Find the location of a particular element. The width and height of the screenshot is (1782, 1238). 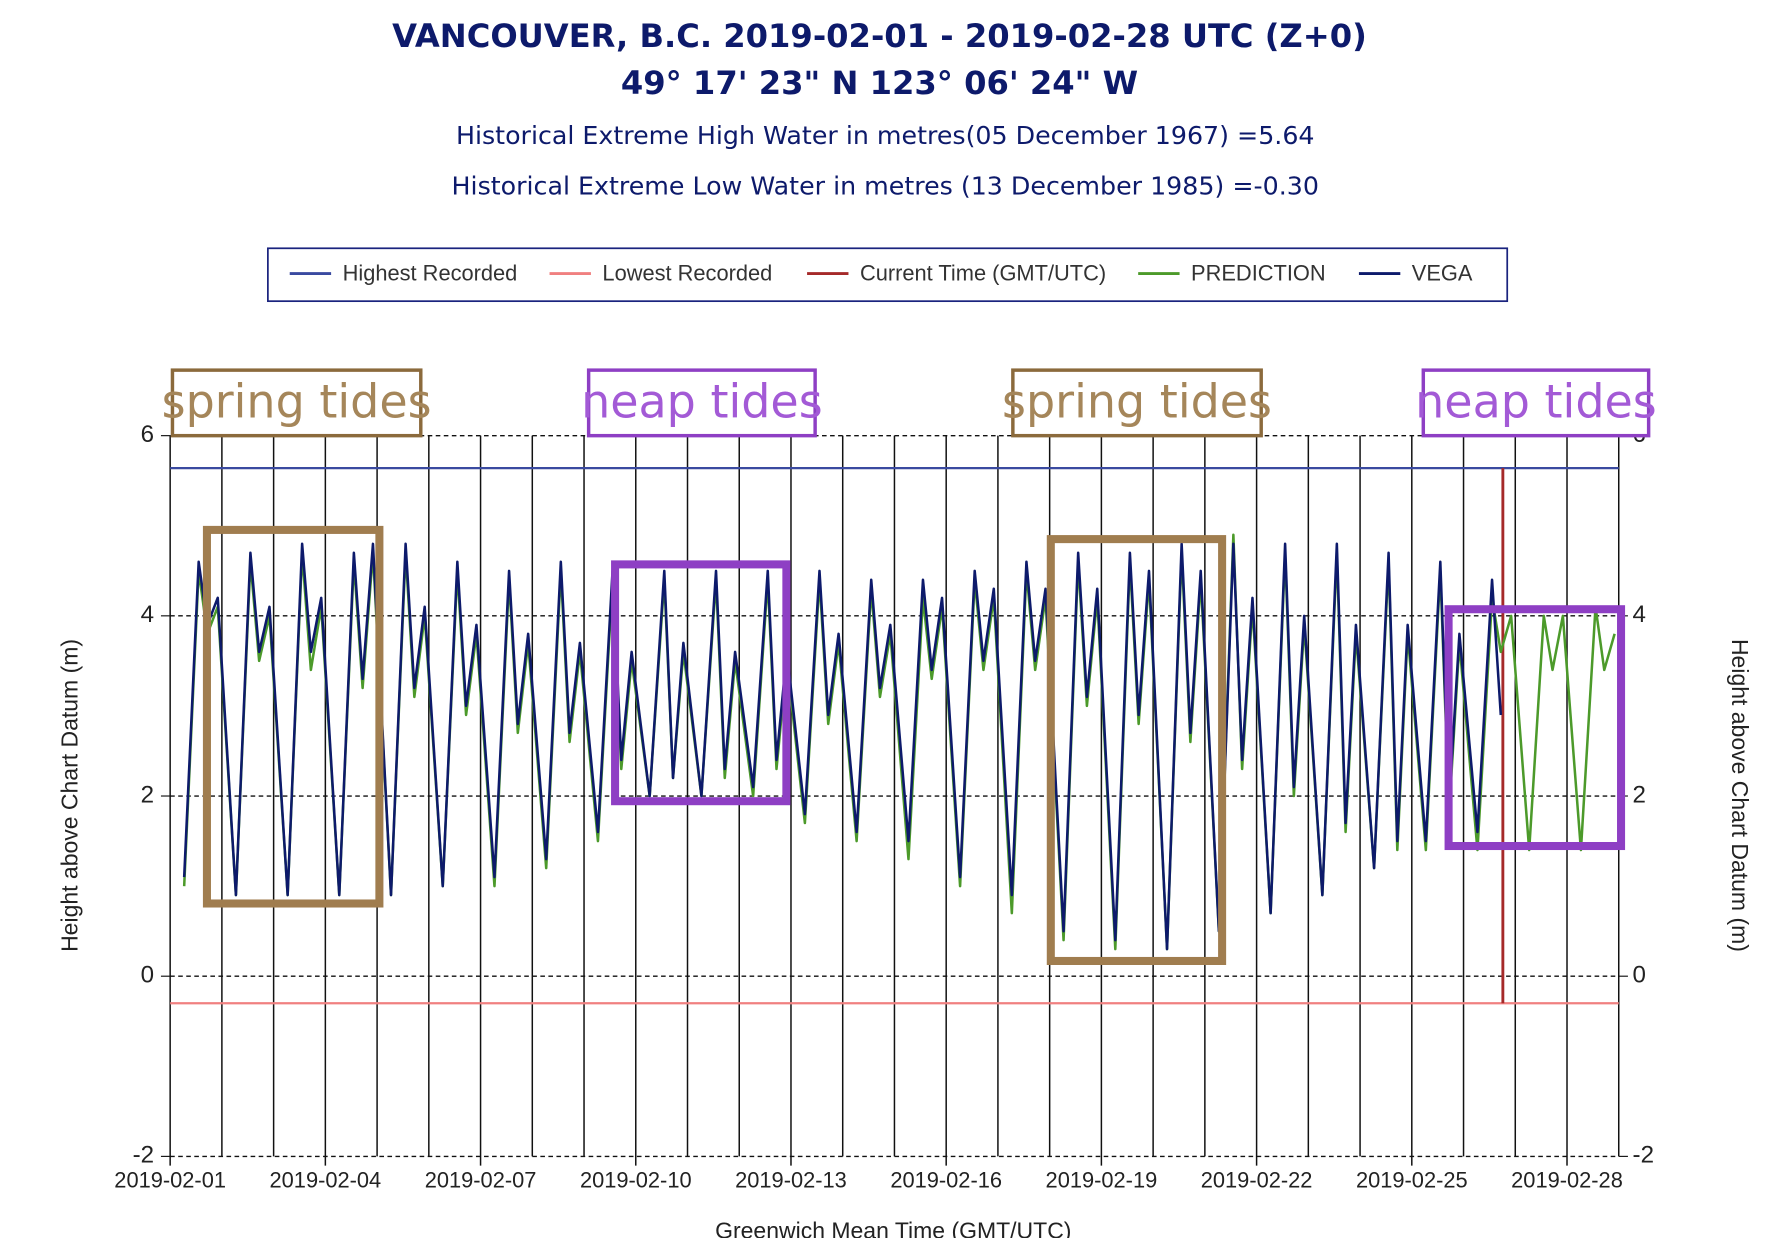

y-tick-label: -2 is located at coordinates (143, 1155).